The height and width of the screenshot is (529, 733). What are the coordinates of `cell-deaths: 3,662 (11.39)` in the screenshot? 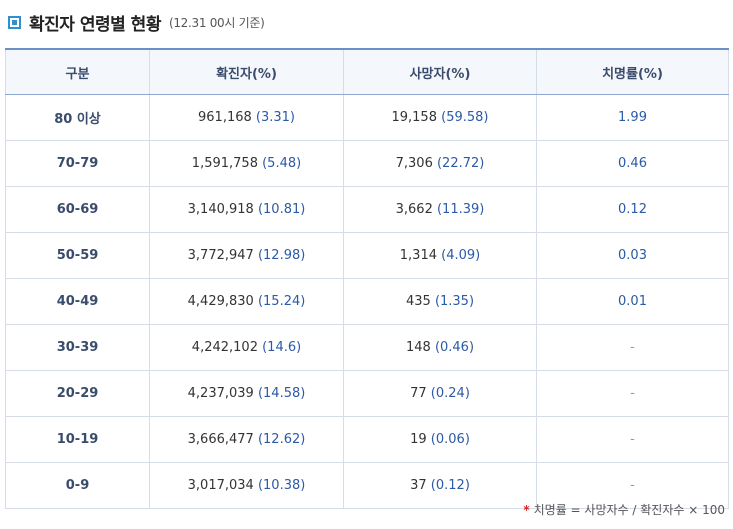 It's located at (440, 209).